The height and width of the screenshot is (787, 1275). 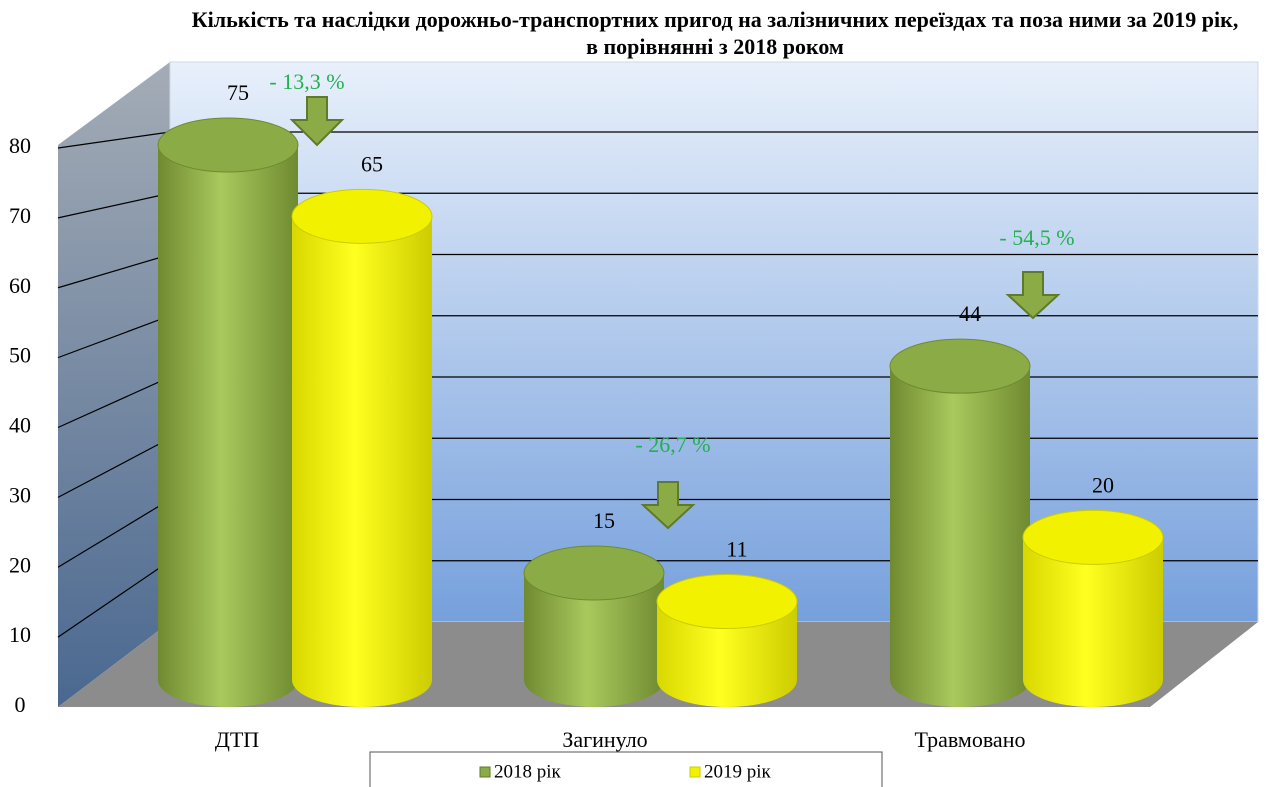 What do you see at coordinates (738, 771) in the screenshot?
I see `legend-label: 2019 рік` at bounding box center [738, 771].